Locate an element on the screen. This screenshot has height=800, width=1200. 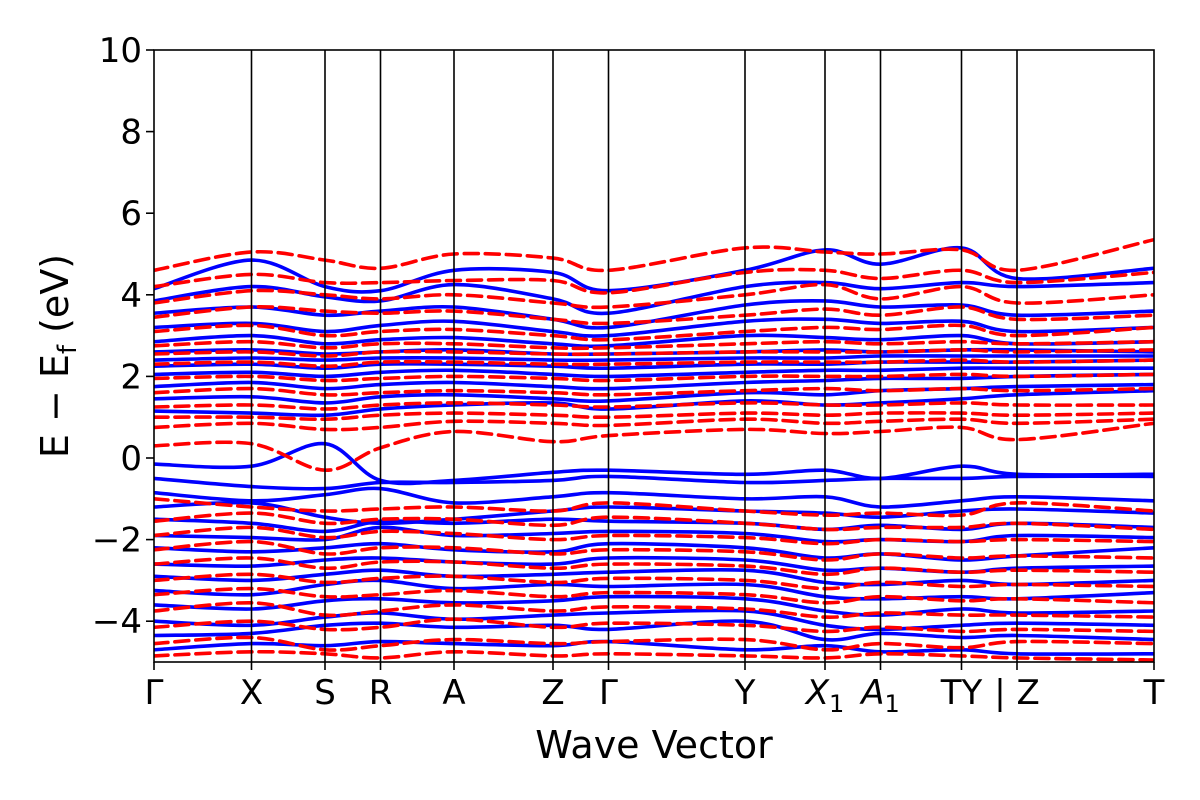
x-tick-label-9: A1 is located at coordinates (879, 695).